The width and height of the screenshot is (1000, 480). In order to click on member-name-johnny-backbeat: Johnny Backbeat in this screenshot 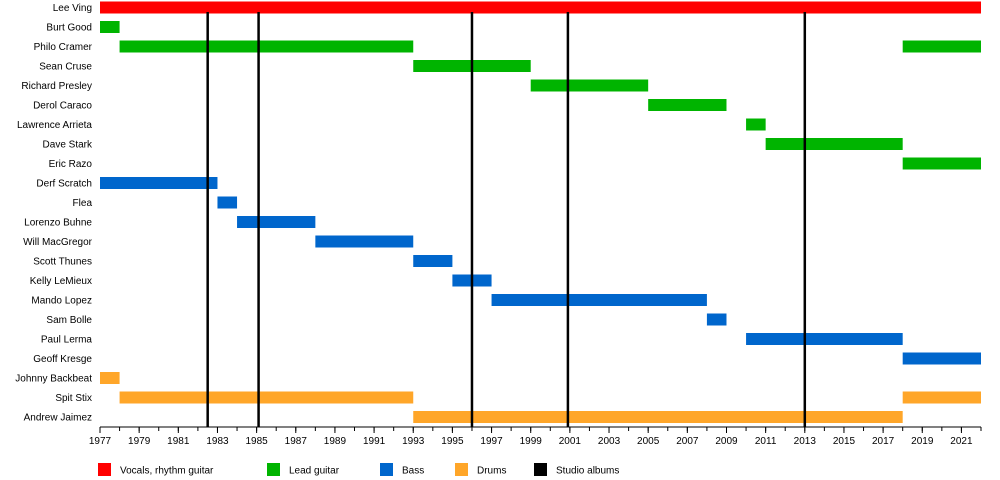, I will do `click(53, 379)`.